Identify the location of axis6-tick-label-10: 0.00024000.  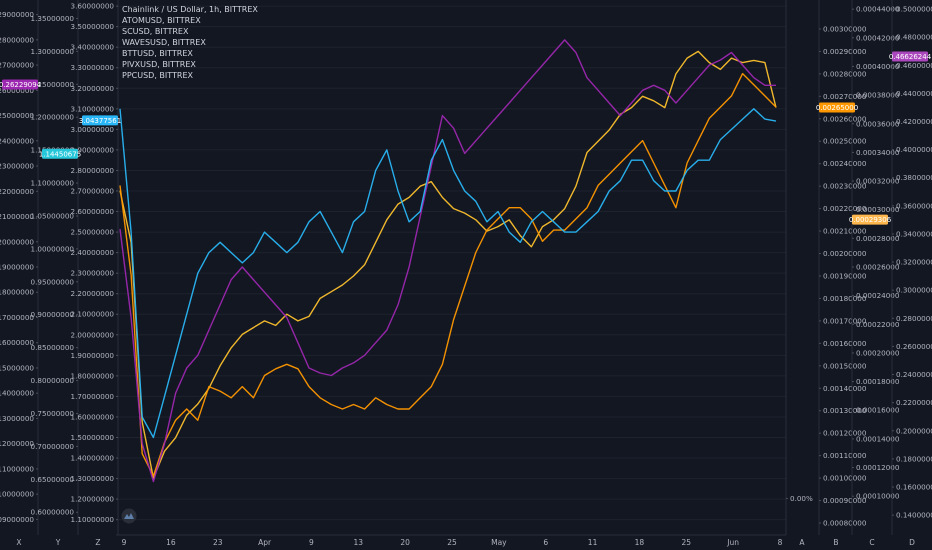
(878, 295).